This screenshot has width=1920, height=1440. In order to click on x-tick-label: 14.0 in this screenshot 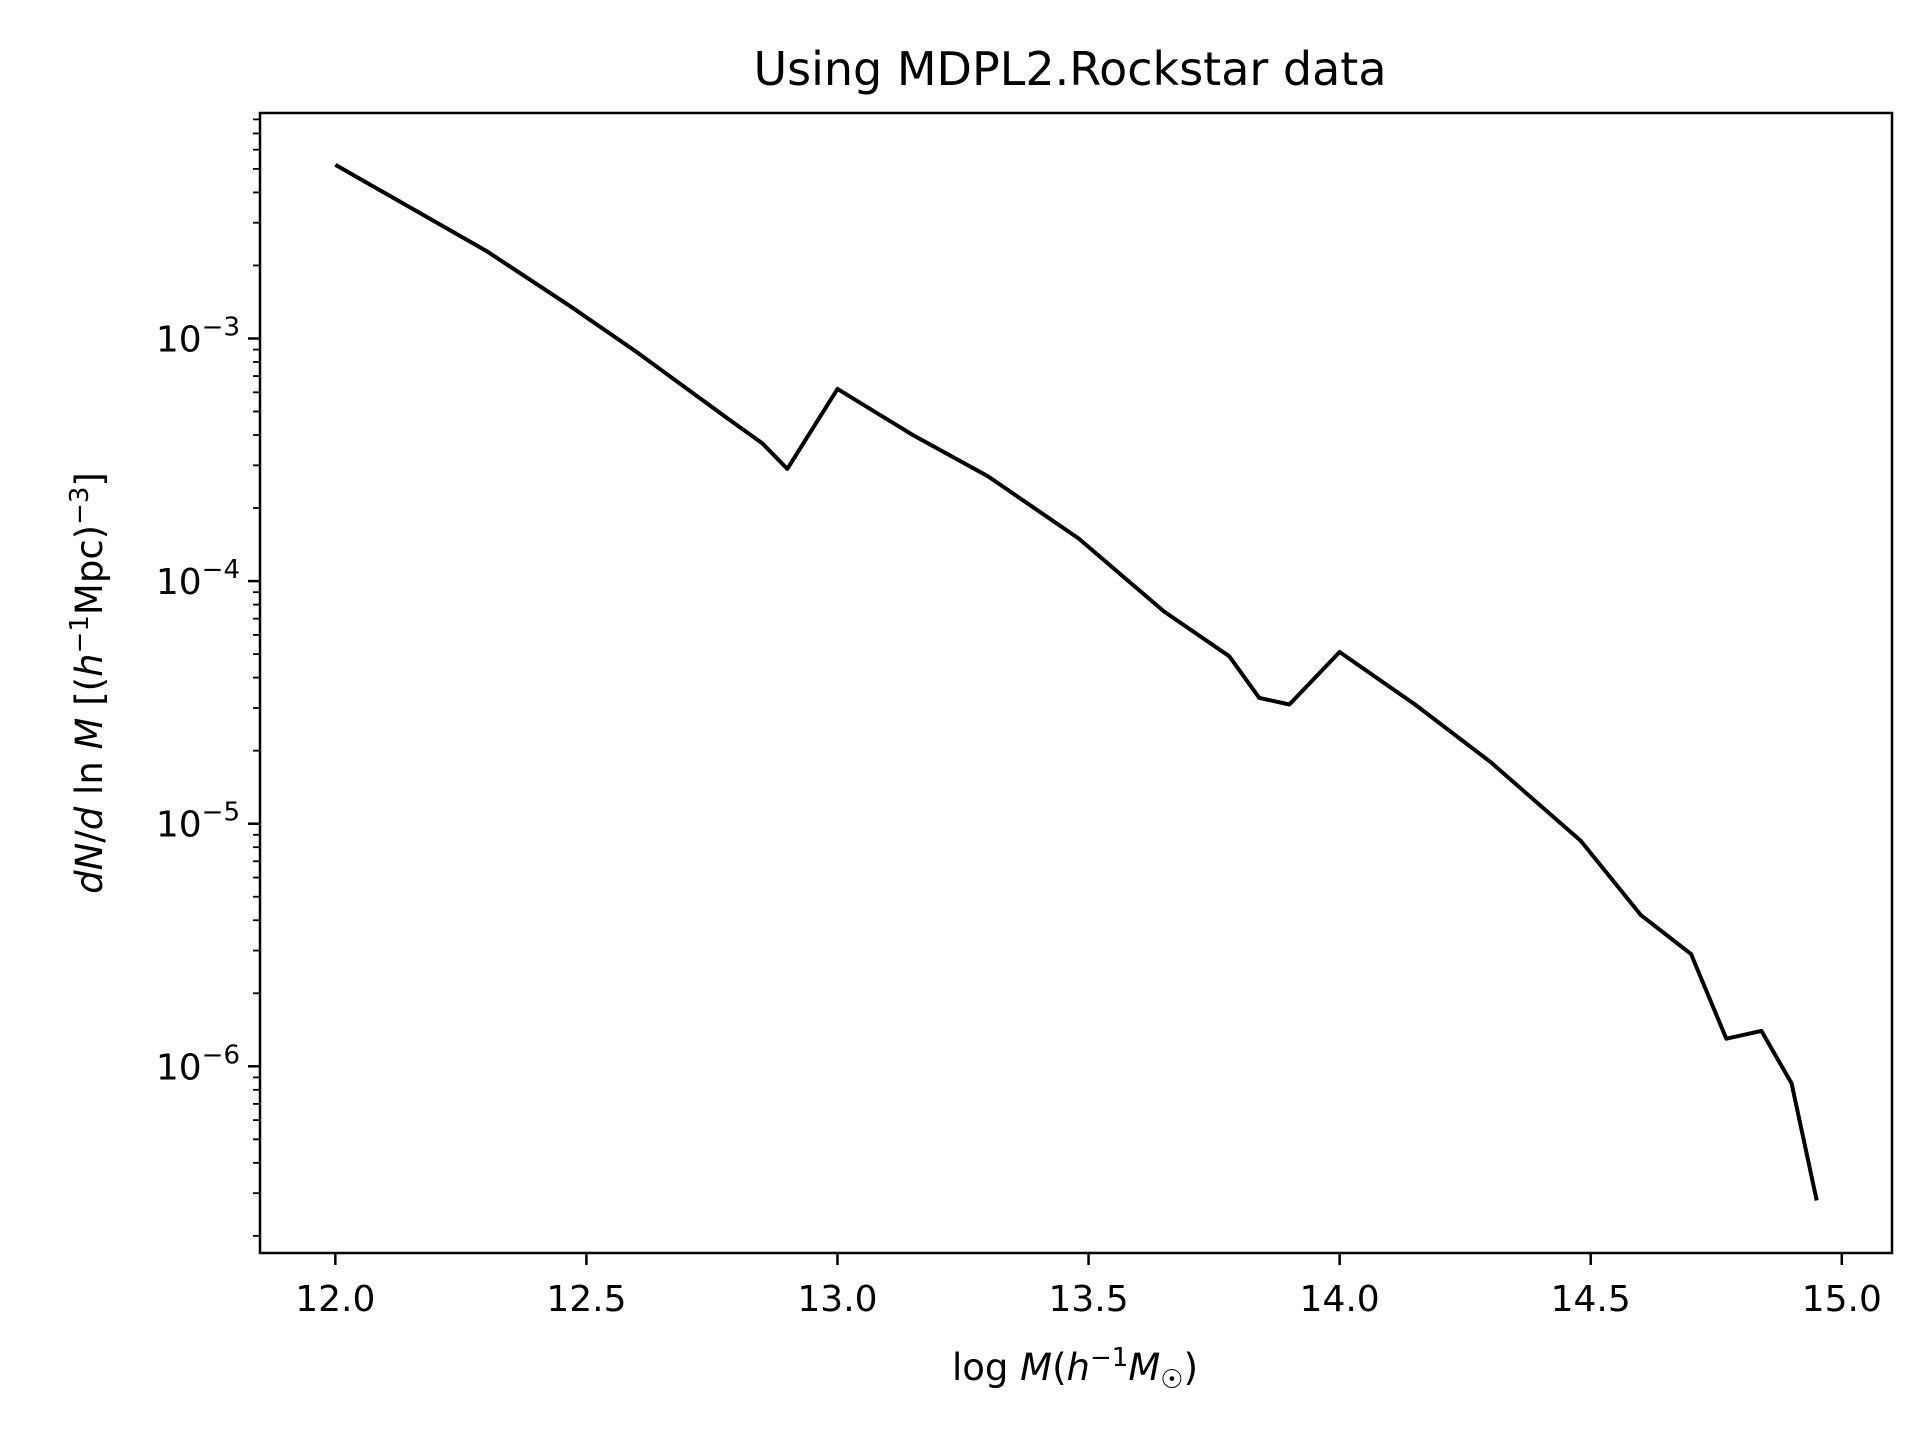, I will do `click(1340, 1299)`.